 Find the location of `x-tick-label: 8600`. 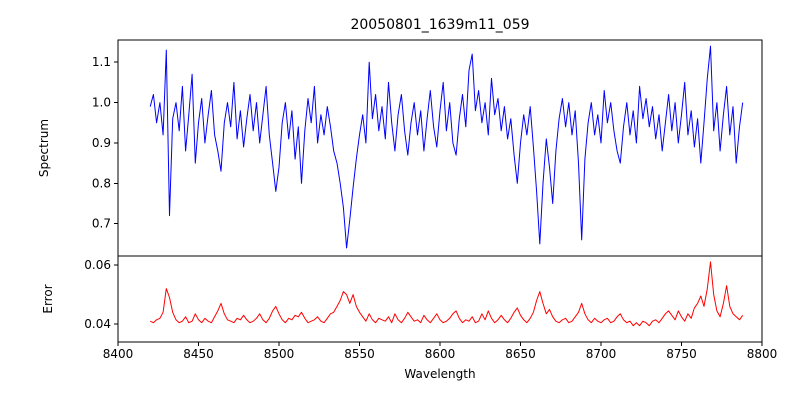

x-tick-label: 8600 is located at coordinates (440, 354).